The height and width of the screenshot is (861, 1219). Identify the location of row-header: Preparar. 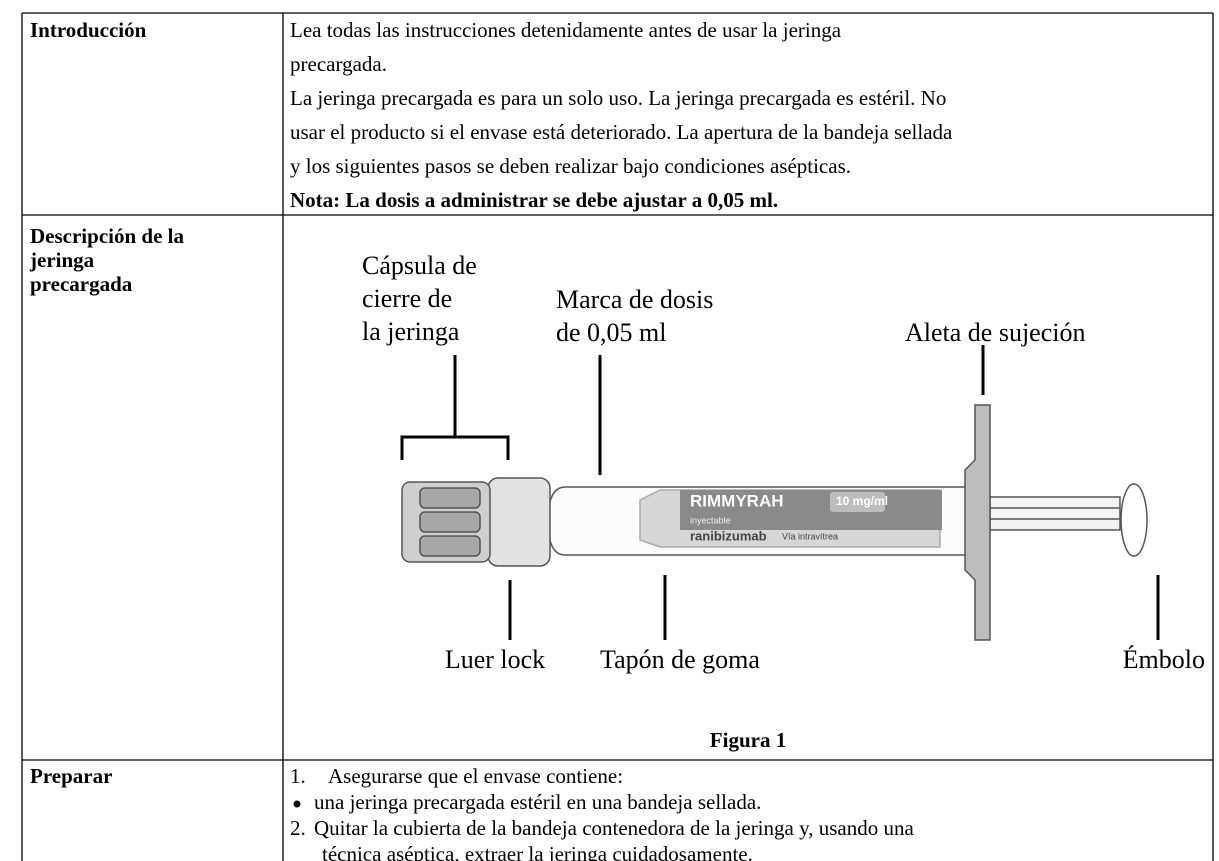
(71, 776).